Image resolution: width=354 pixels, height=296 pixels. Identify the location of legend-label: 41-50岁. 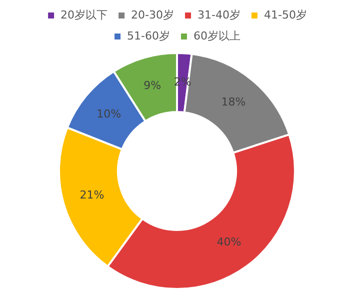
(285, 15).